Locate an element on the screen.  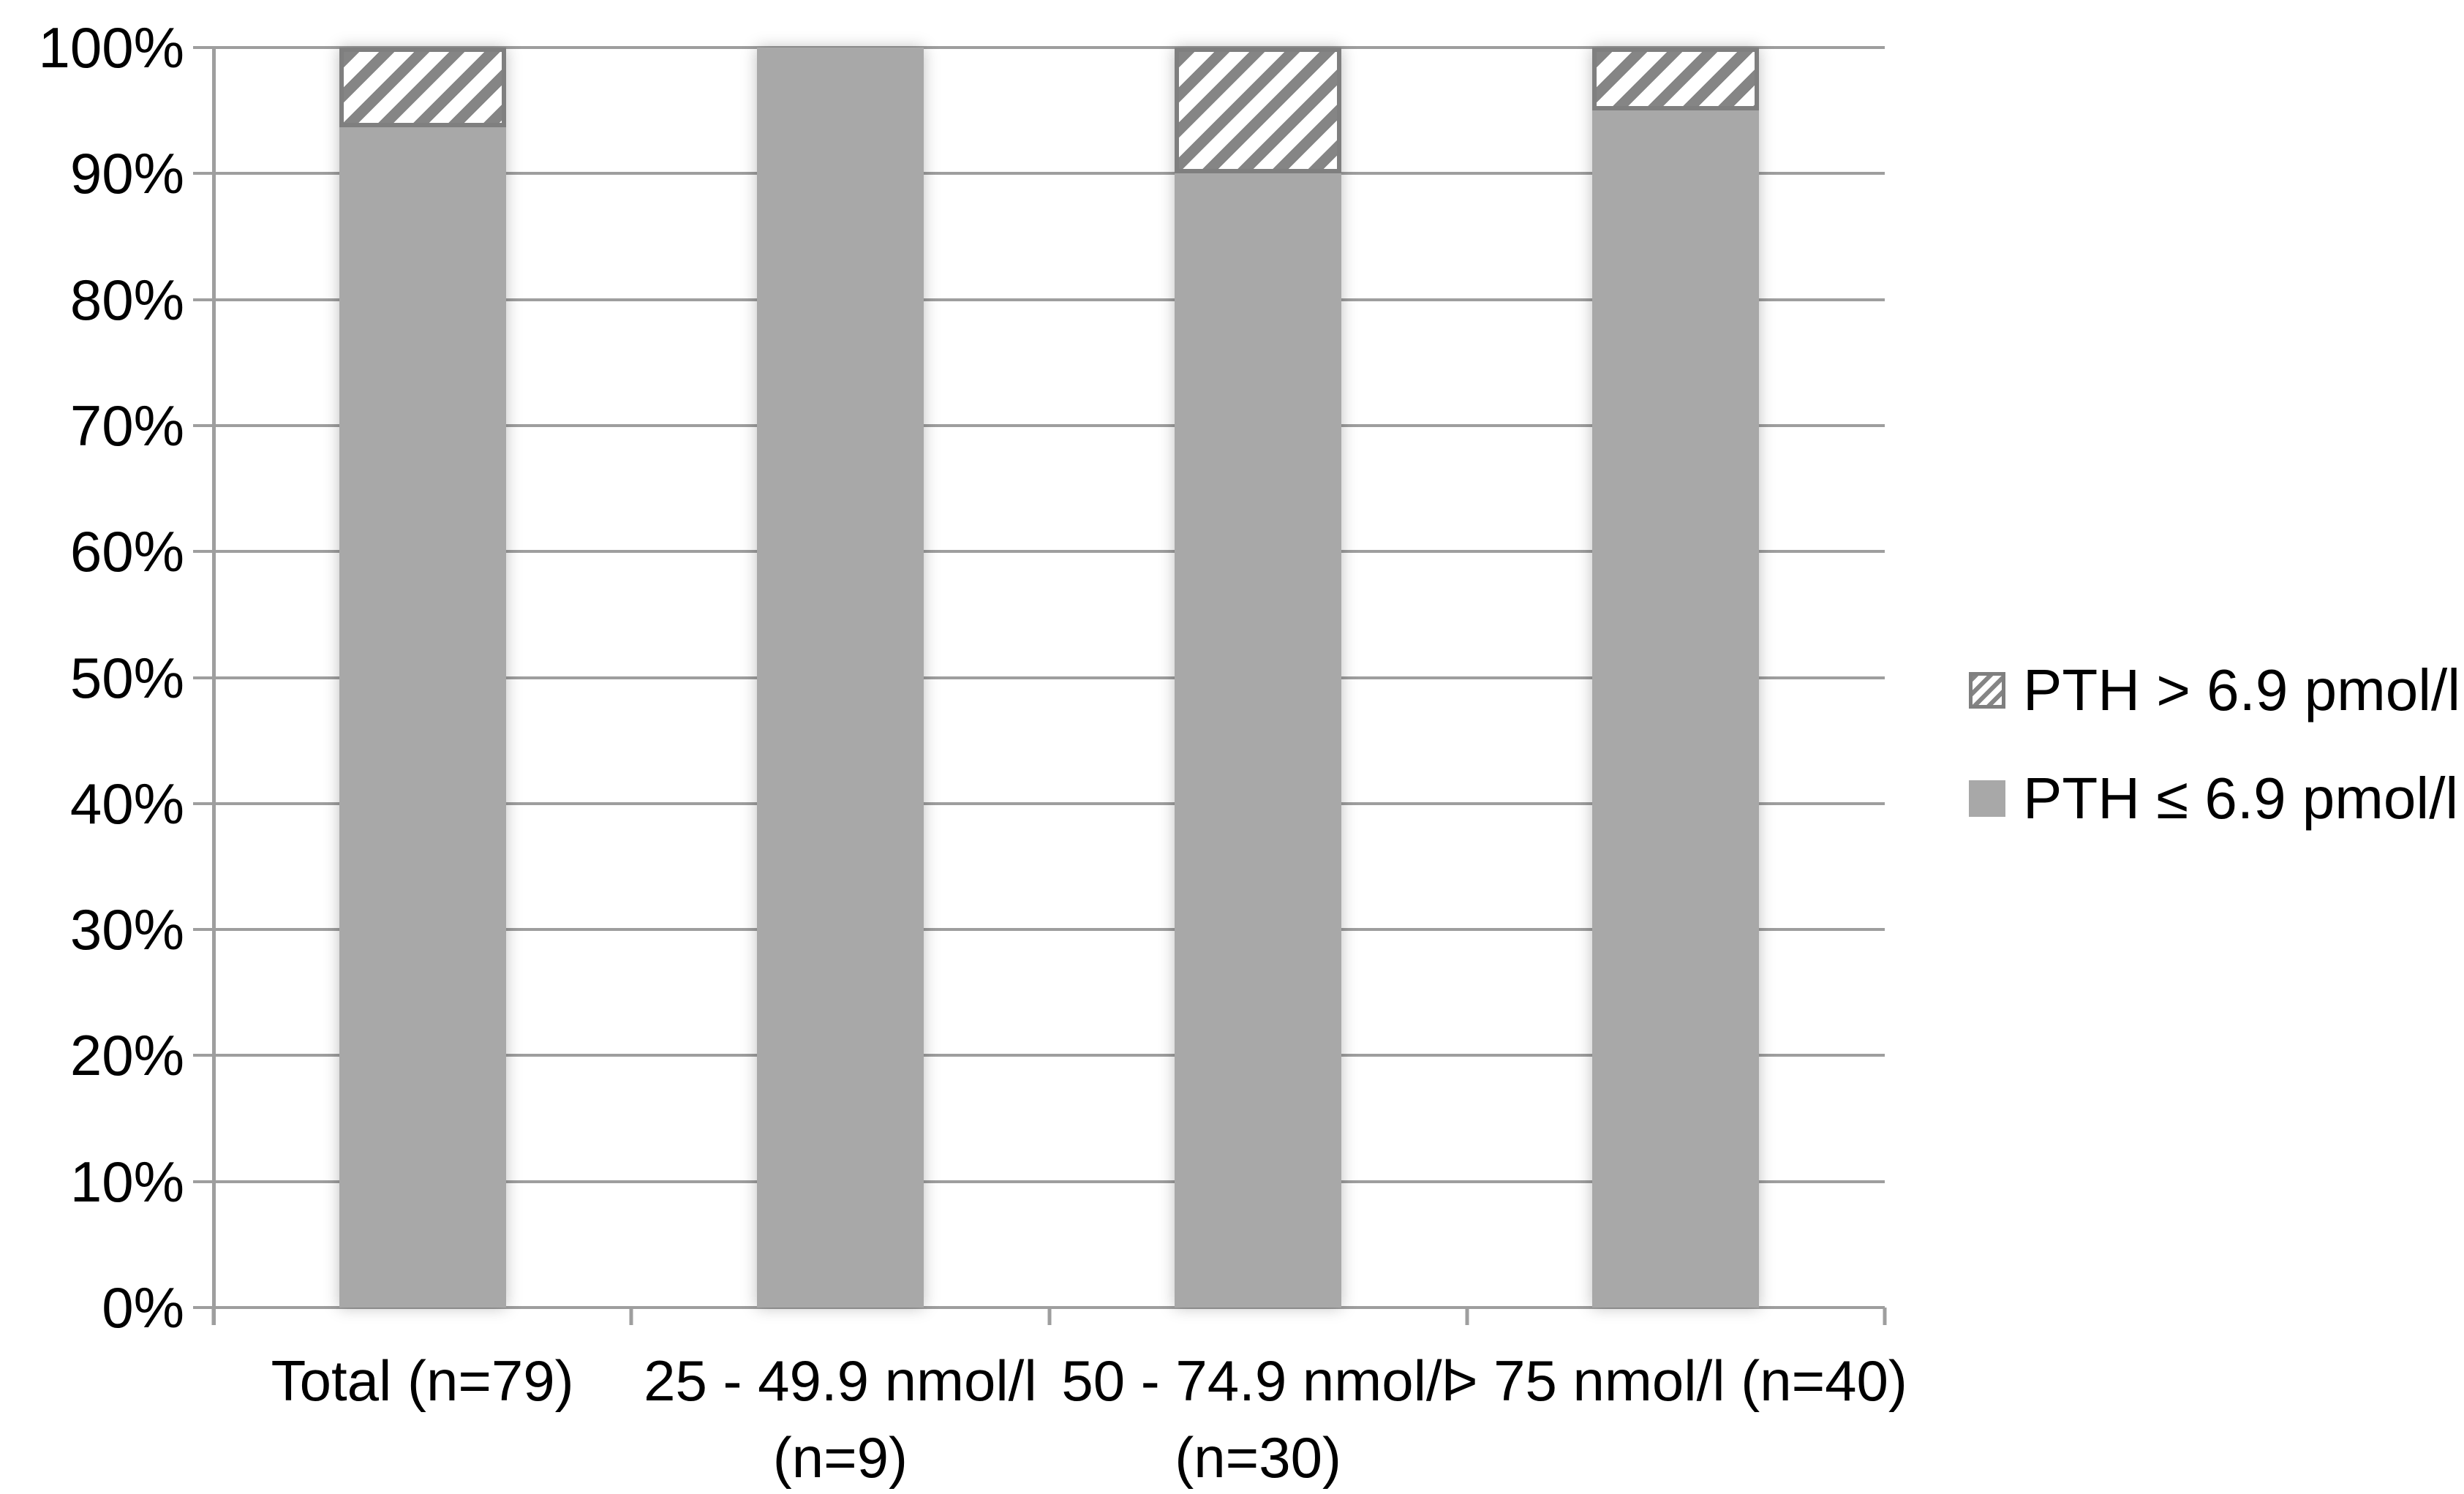
x-category-label-line: 50 - 74.9 nmol/l is located at coordinates (1258, 1380).